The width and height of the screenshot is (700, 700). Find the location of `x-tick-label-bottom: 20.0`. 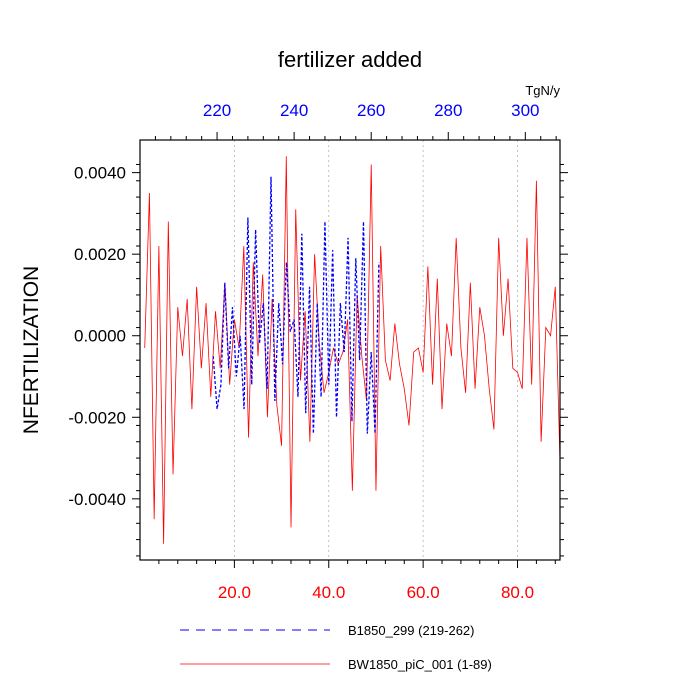

x-tick-label-bottom: 20.0 is located at coordinates (234, 592).